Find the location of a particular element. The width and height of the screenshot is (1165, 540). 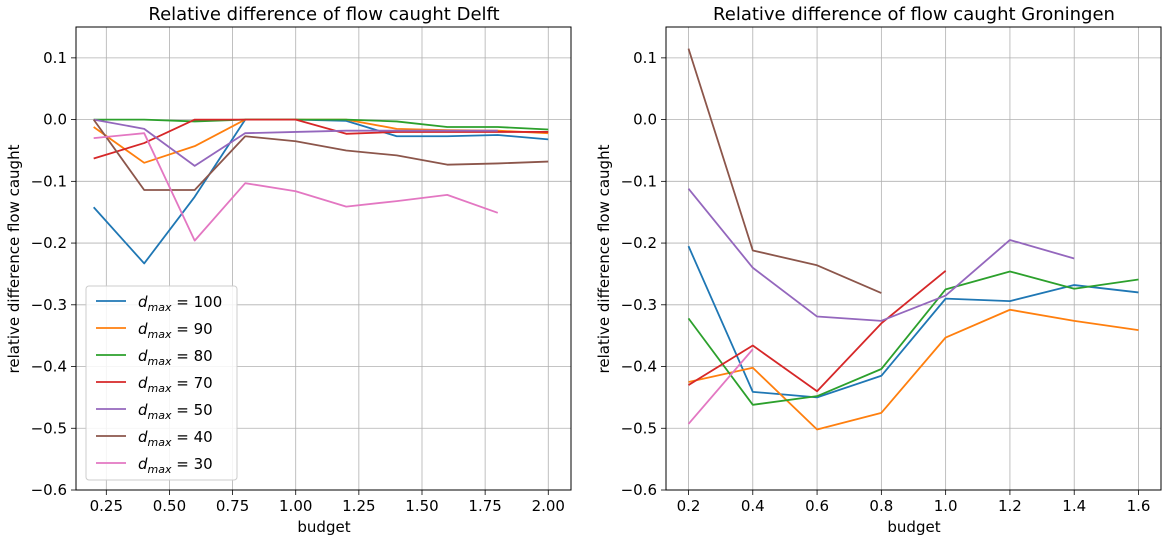

x-tick-label: 1.2 is located at coordinates (1010, 506).